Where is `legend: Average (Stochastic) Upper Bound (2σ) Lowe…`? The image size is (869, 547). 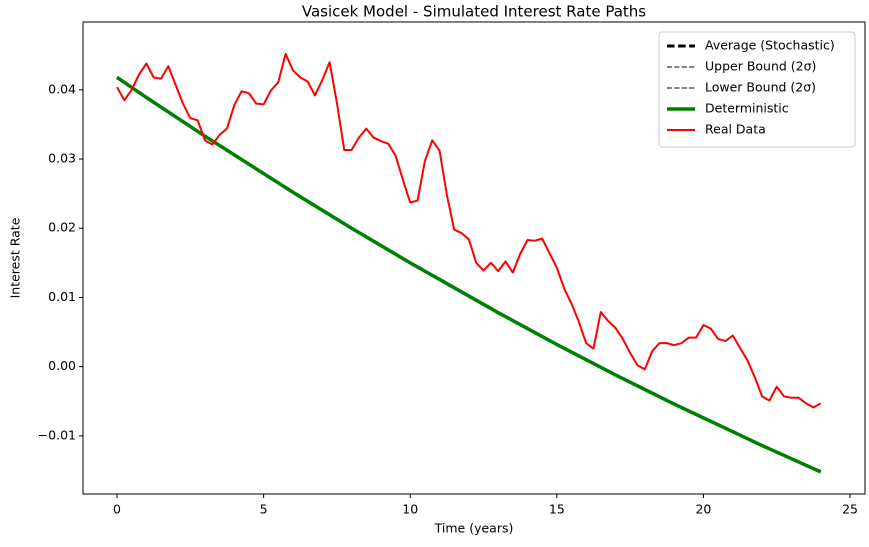 legend: Average (Stochastic) Upper Bound (2σ) Lowe… is located at coordinates (757, 89).